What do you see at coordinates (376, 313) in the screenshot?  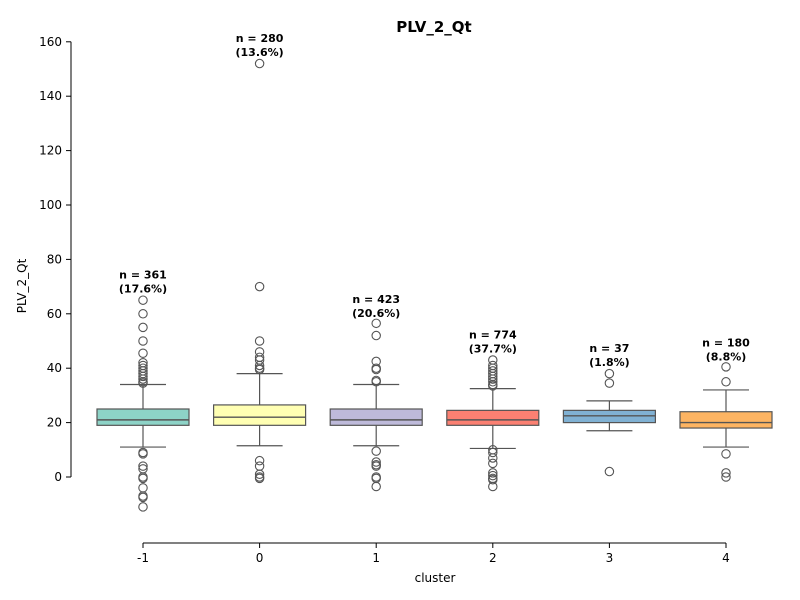 I see `percent-label: (20.6%)` at bounding box center [376, 313].